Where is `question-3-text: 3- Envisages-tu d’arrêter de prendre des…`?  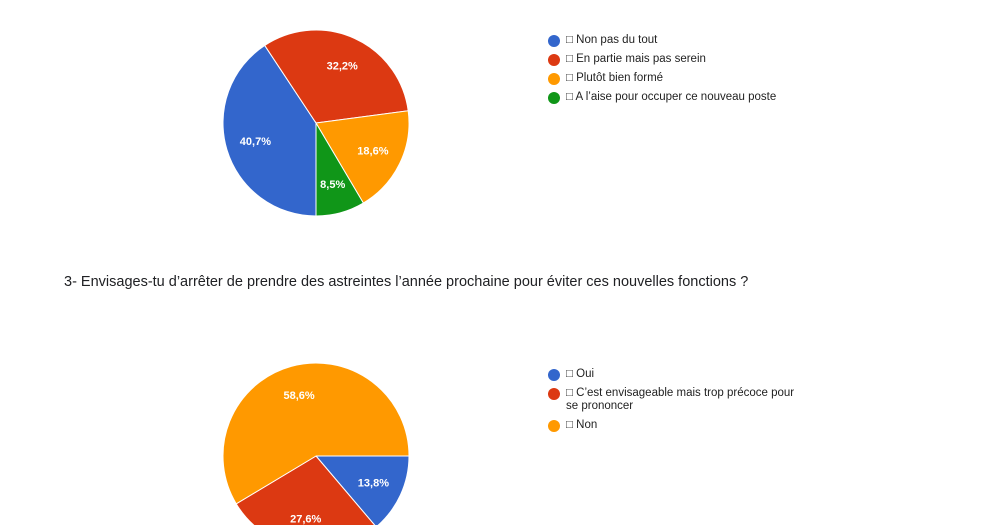 question-3-text: 3- Envisages-tu d’arrêter de prendre des… is located at coordinates (406, 282).